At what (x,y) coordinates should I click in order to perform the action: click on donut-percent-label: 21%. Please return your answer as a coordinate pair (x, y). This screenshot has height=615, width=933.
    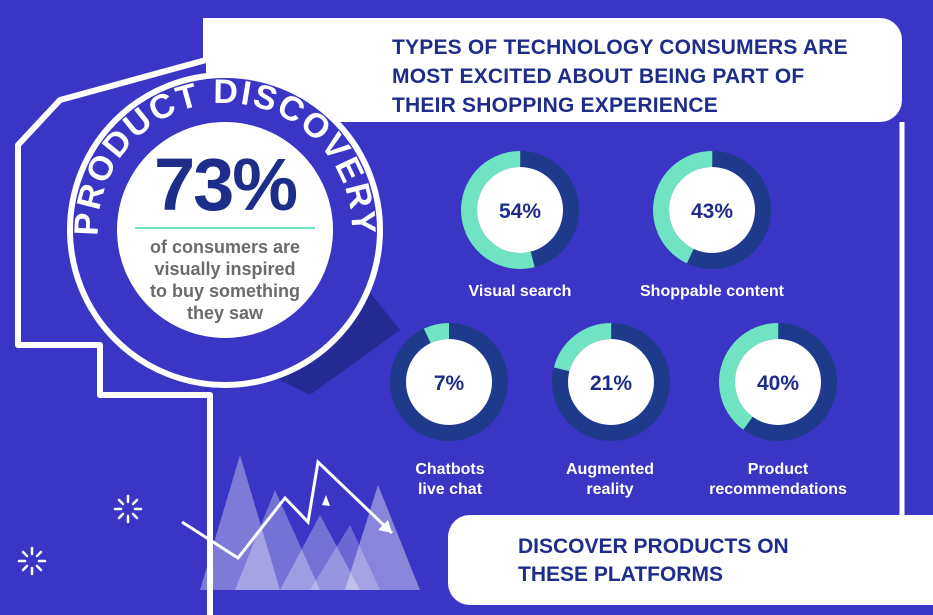
    Looking at the image, I should click on (611, 383).